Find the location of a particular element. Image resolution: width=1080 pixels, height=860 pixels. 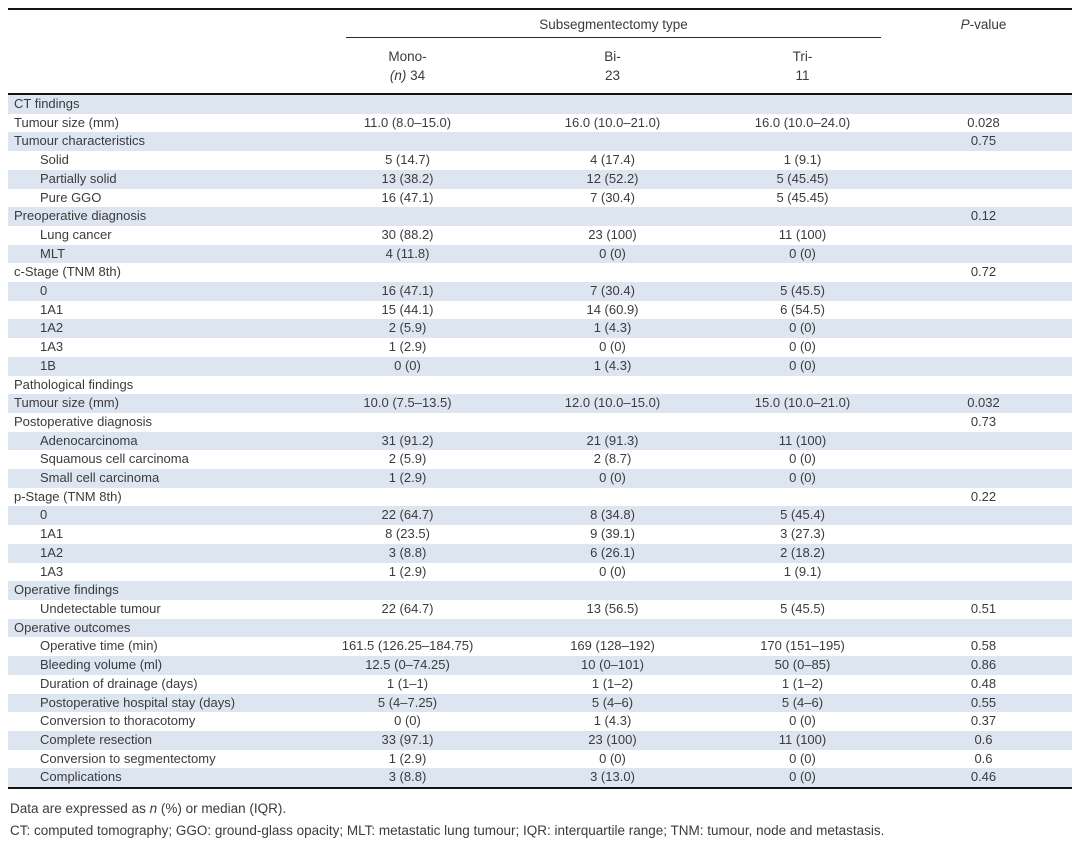

cell-bi: 1 (1–2) is located at coordinates (612, 683).